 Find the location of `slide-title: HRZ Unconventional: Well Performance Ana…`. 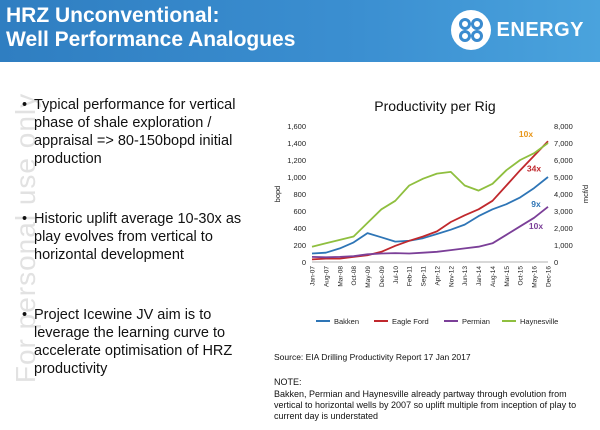

slide-title: HRZ Unconventional: Well Performance Ana… is located at coordinates (150, 28).